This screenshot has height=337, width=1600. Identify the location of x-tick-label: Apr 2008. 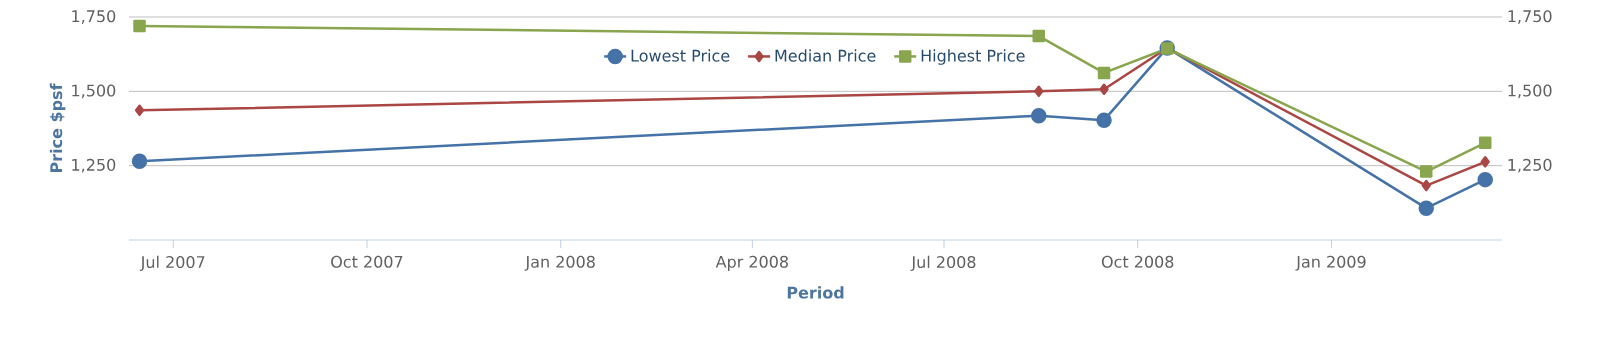
(751, 263).